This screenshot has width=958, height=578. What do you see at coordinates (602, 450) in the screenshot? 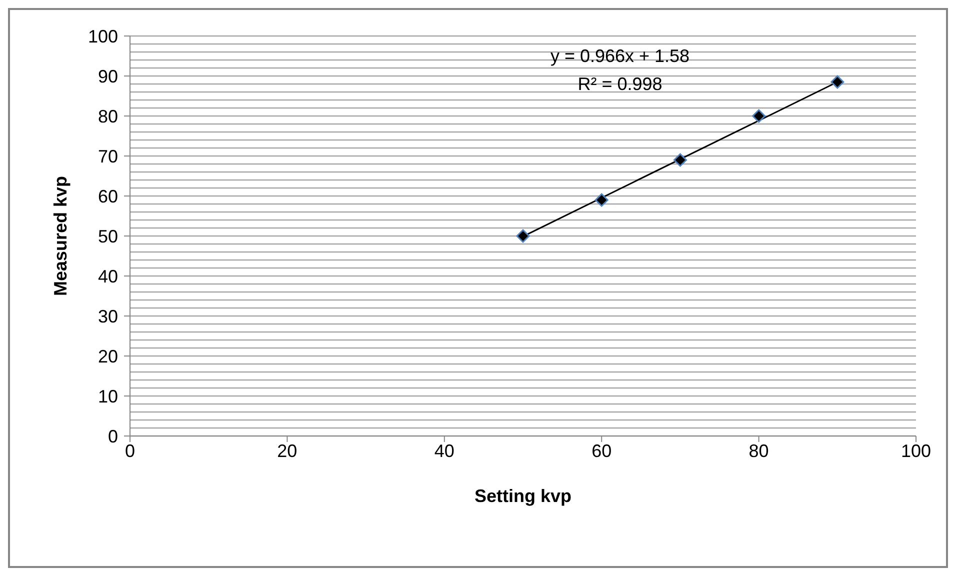
I see `x-tick-label: 60` at bounding box center [602, 450].